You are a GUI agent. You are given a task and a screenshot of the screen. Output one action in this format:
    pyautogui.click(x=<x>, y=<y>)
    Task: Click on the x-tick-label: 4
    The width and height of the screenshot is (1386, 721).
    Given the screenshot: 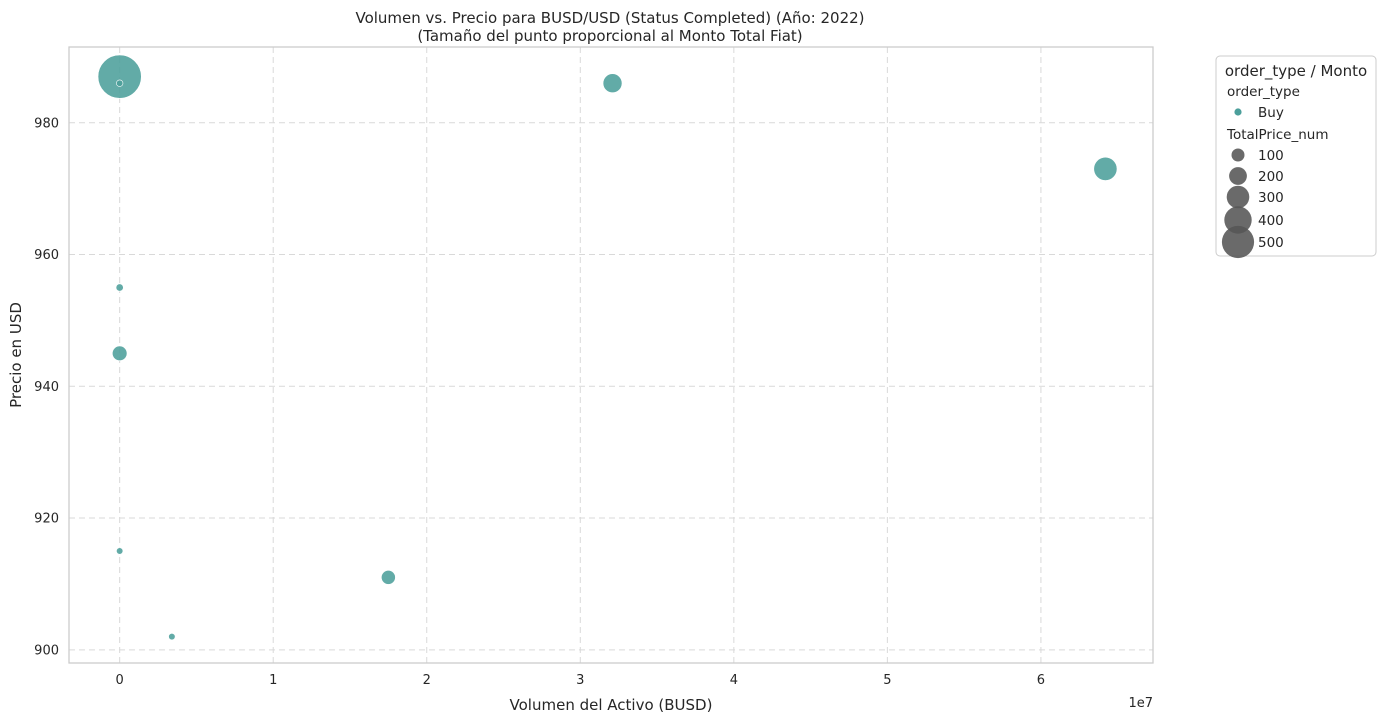 What is the action you would take?
    pyautogui.click(x=734, y=680)
    